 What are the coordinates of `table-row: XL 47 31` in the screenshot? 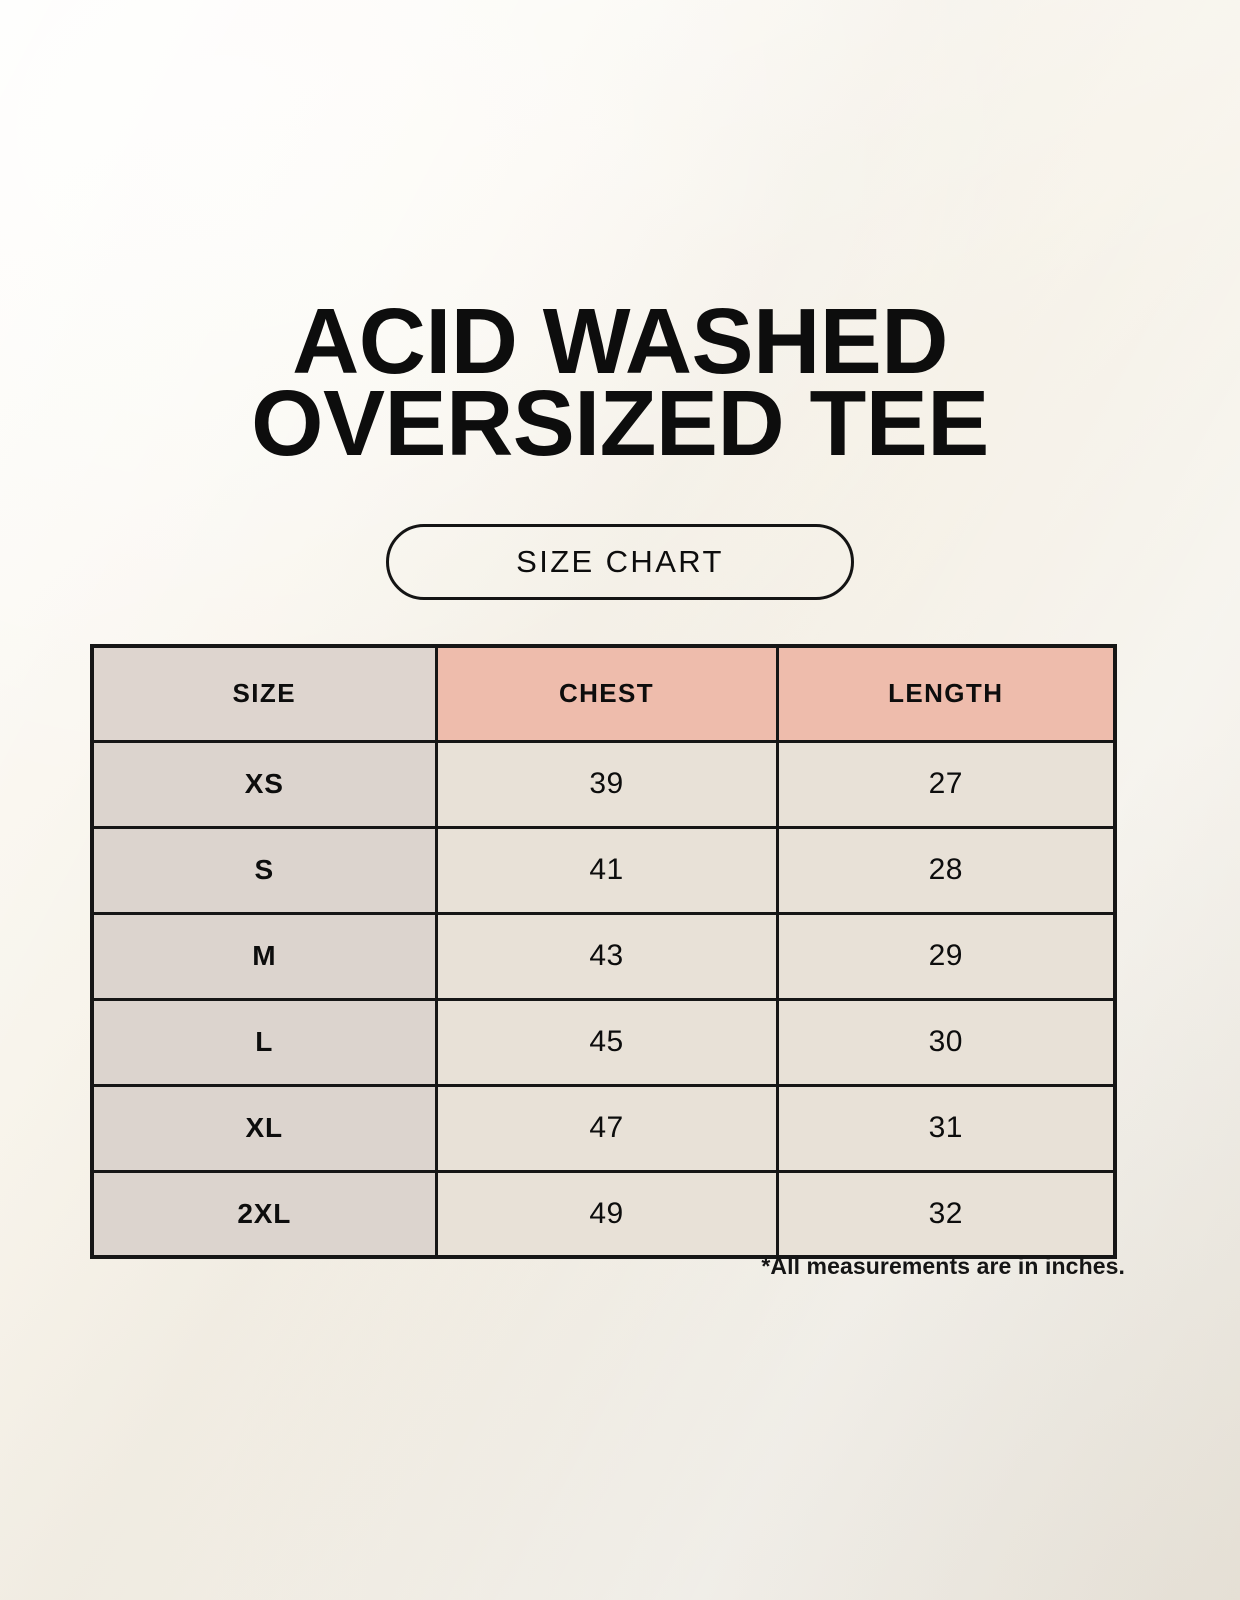 It's located at (603, 1128).